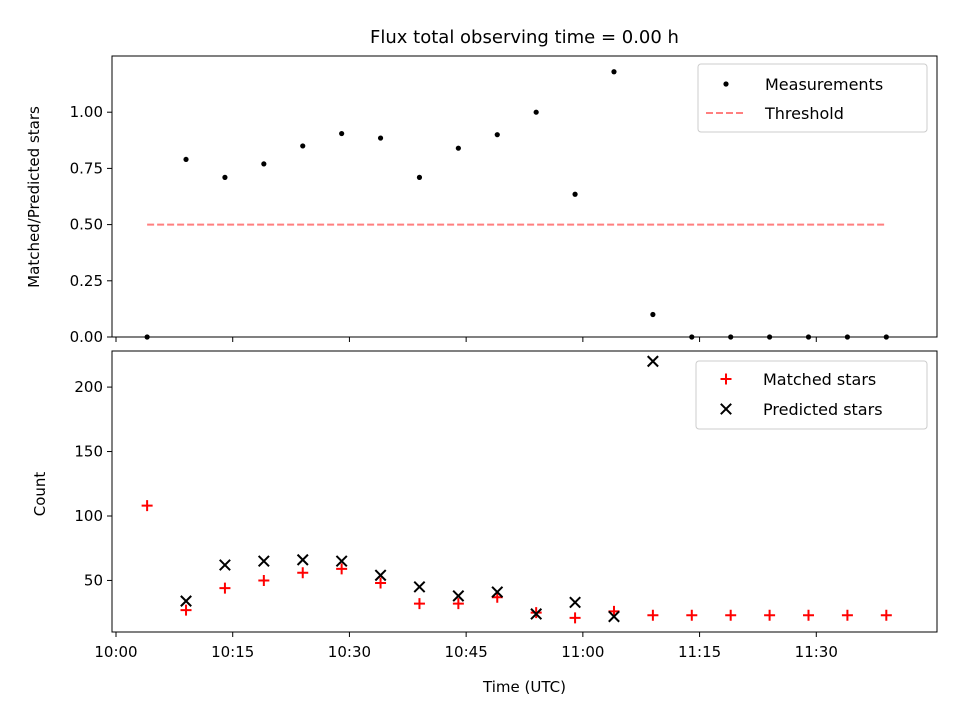 This screenshot has width=960, height=720. I want to click on y-tick-label-counts: 50, so click(93, 580).